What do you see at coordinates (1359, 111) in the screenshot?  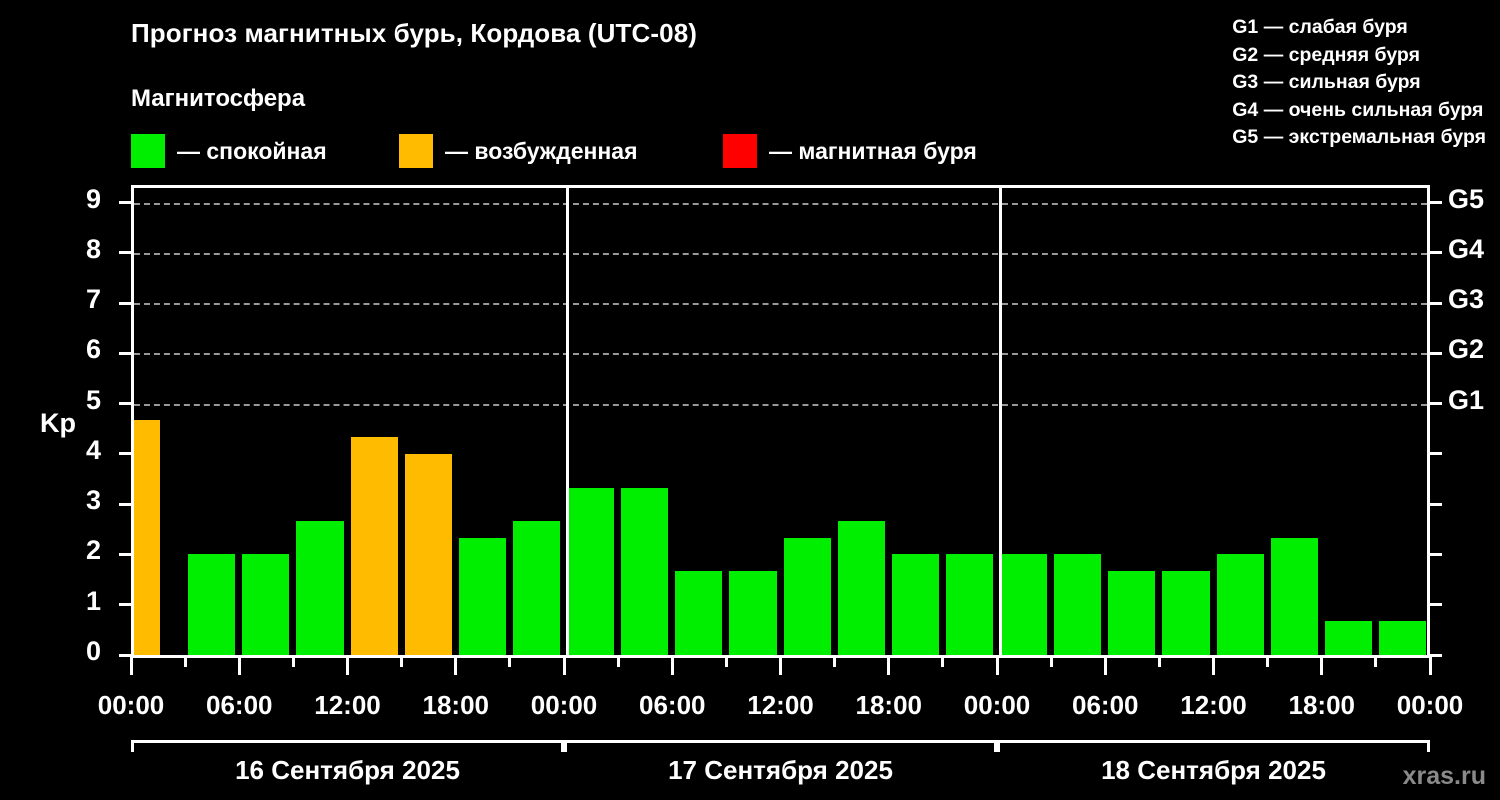 I see `g-scale-row-g4: G4 — очень сильная буря` at bounding box center [1359, 111].